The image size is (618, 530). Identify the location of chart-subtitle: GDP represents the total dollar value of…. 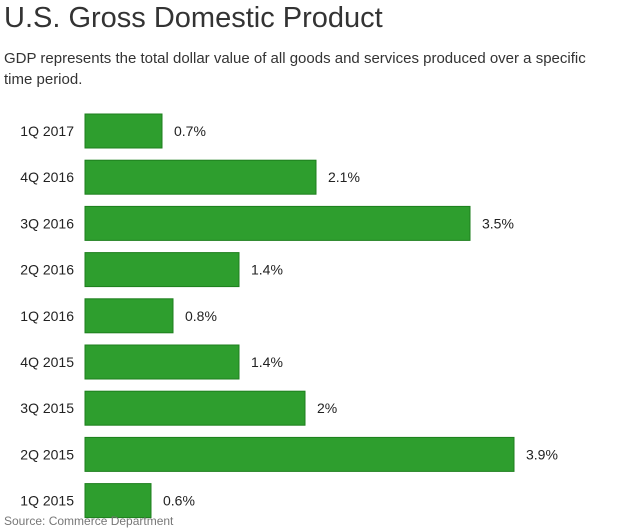
(295, 69).